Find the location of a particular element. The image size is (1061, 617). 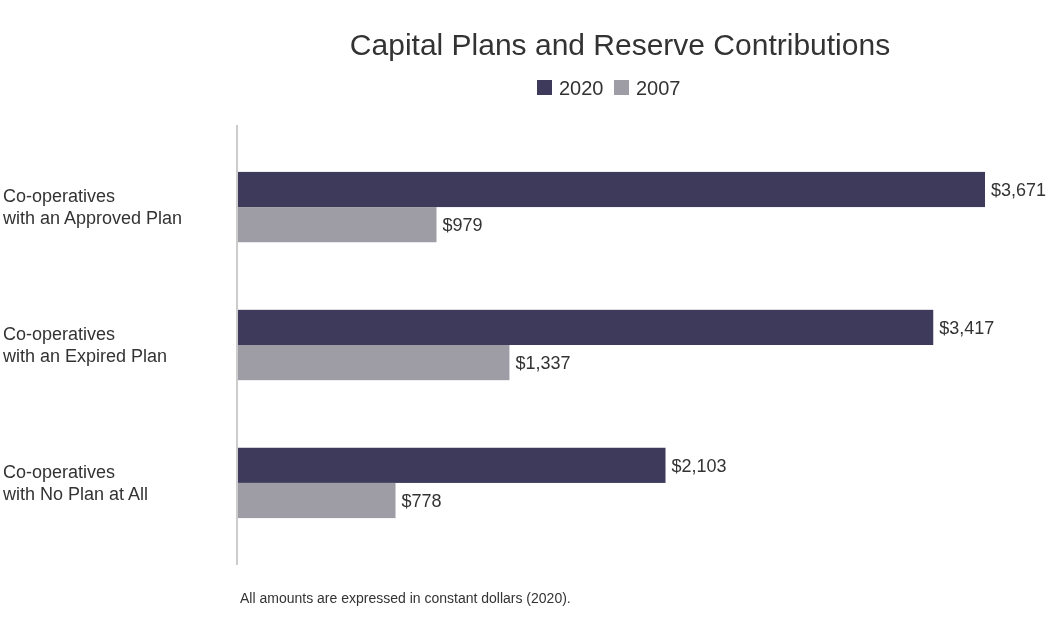

text: All amounts are expressed in constant dollars (2020). is located at coordinates (405, 598).